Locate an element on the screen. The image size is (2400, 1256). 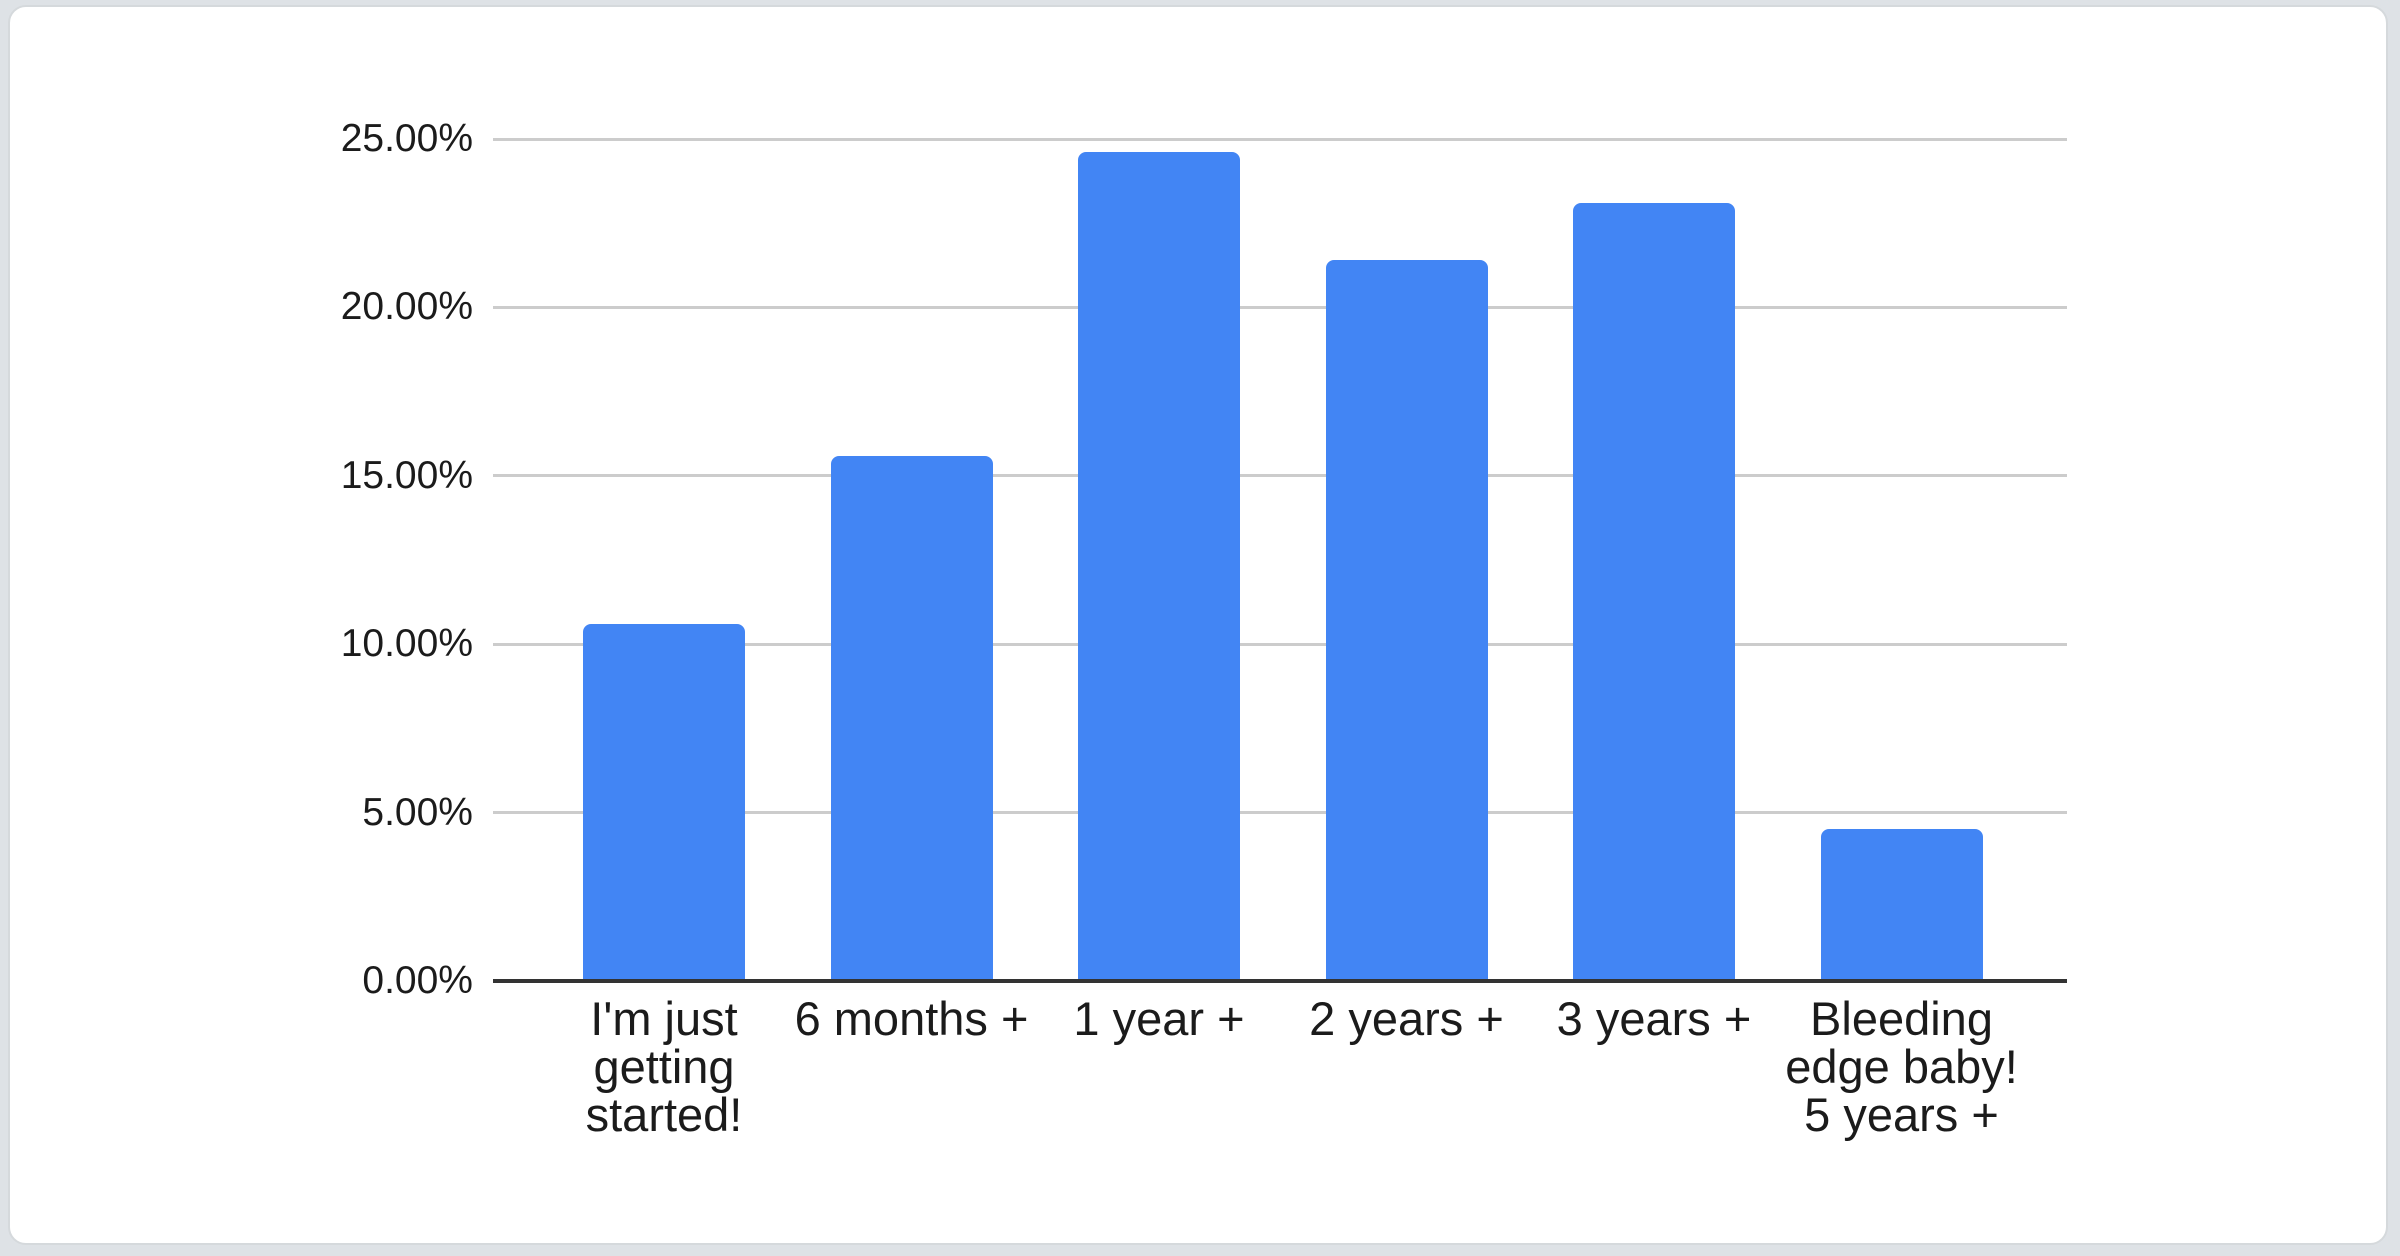
y-axis-tick-label: 15.00% is located at coordinates (406, 475).